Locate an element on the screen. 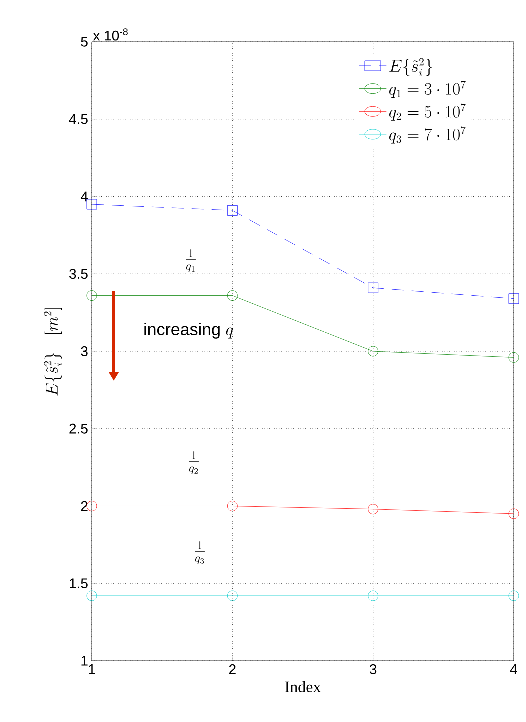 Image resolution: width=526 pixels, height=722 pixels. x-tick-label: 4 is located at coordinates (514, 669).